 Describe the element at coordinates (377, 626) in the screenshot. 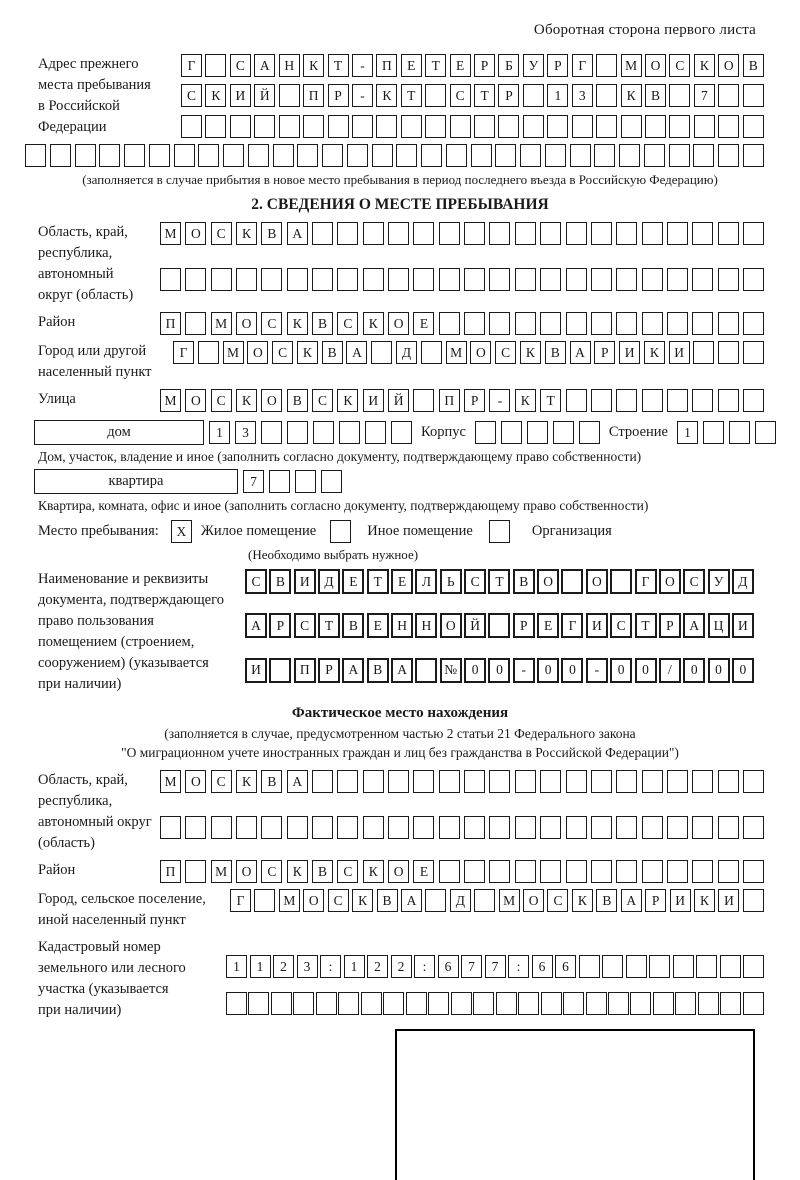

I see `char-cell-filled: Е` at that location.